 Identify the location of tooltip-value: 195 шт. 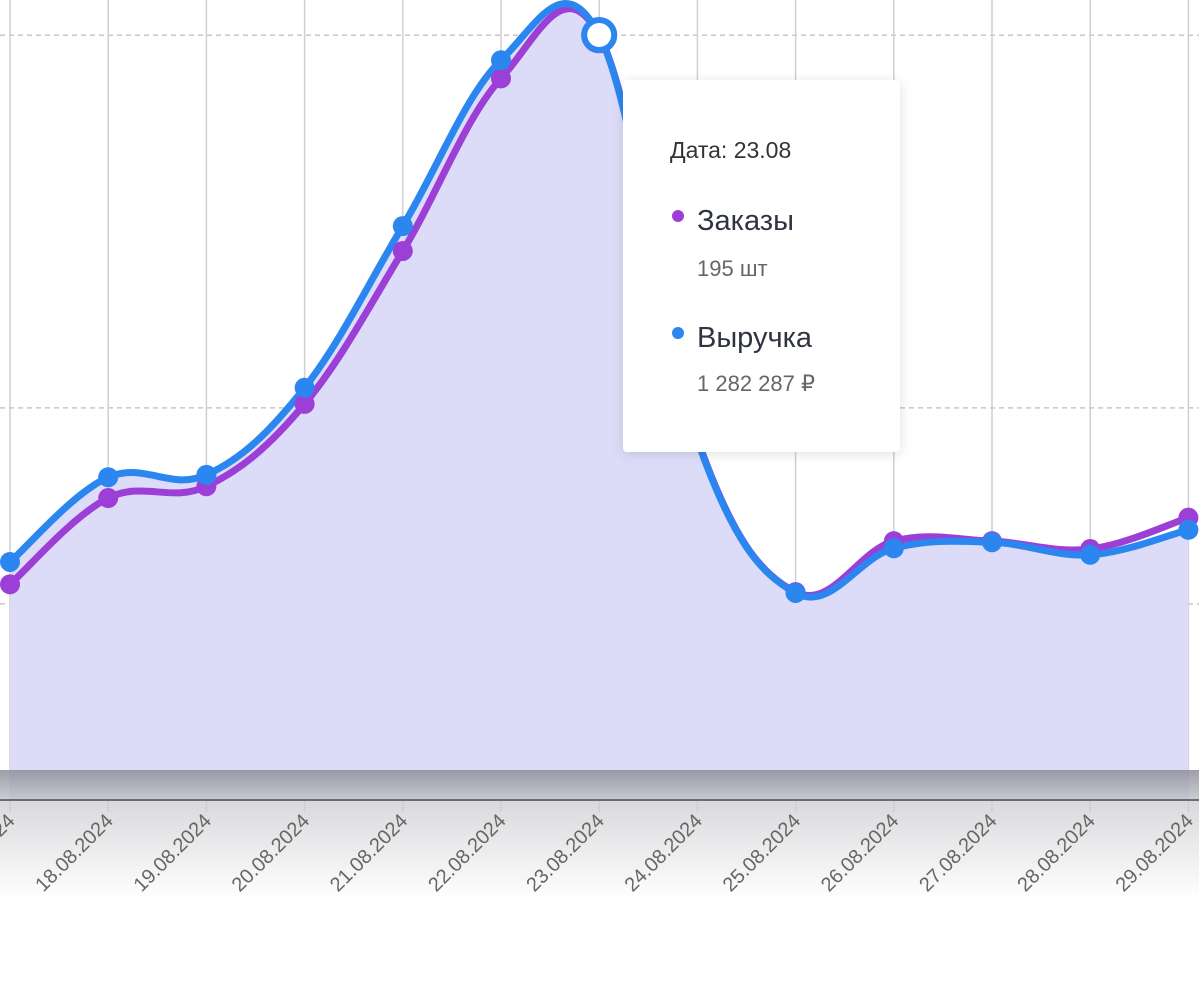
(732, 268).